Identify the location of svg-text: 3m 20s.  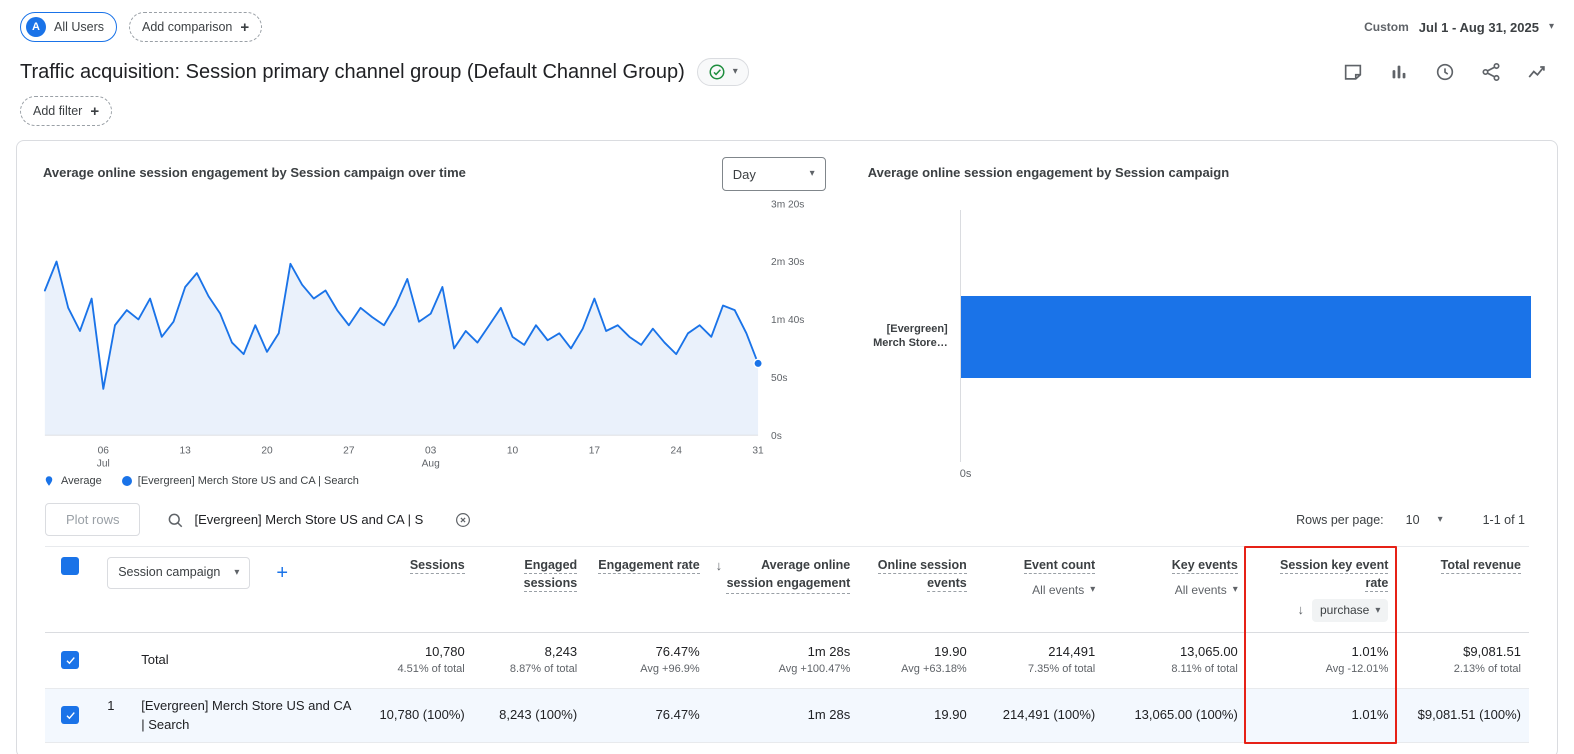
(787, 204).